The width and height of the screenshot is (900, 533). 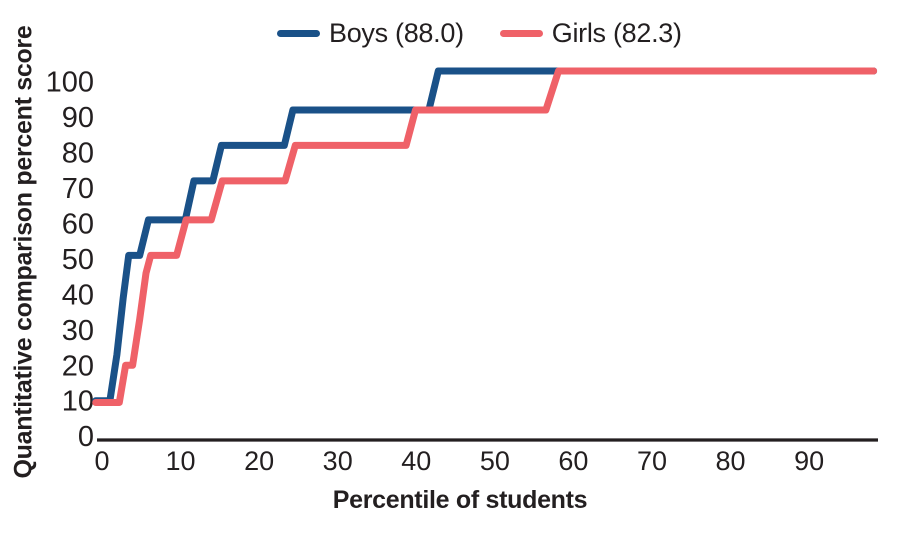 What do you see at coordinates (652, 461) in the screenshot?
I see `x-tick-label: 70` at bounding box center [652, 461].